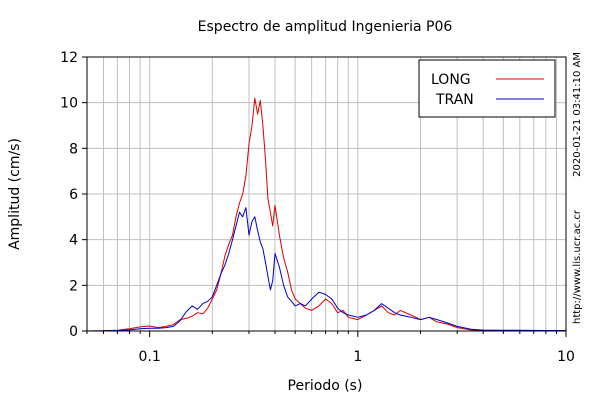 The image size is (600, 400). I want to click on y-tick-label: 4, so click(73, 241).